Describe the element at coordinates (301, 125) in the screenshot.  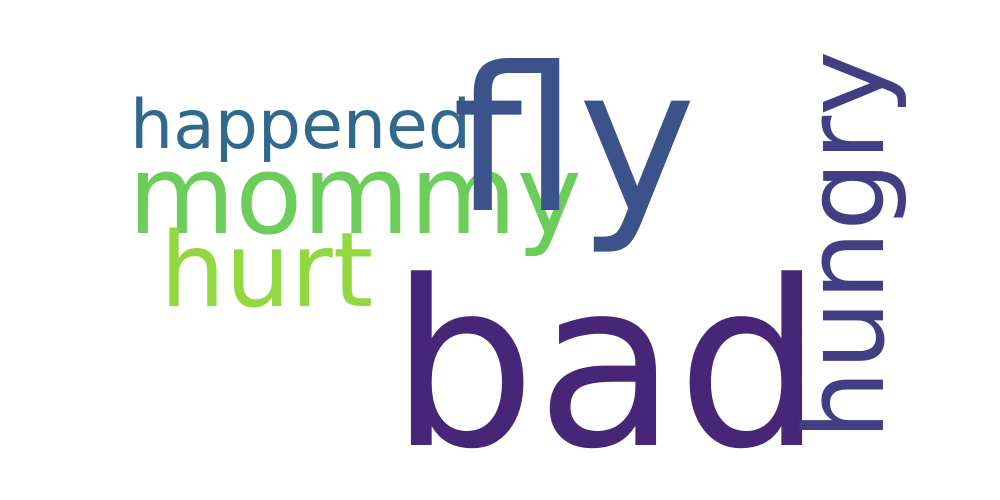
I see `word-happened: happened` at that location.